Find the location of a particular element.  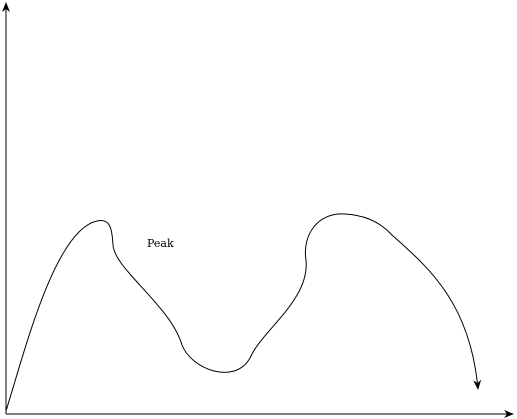

peak-label: Peak is located at coordinates (160, 243).